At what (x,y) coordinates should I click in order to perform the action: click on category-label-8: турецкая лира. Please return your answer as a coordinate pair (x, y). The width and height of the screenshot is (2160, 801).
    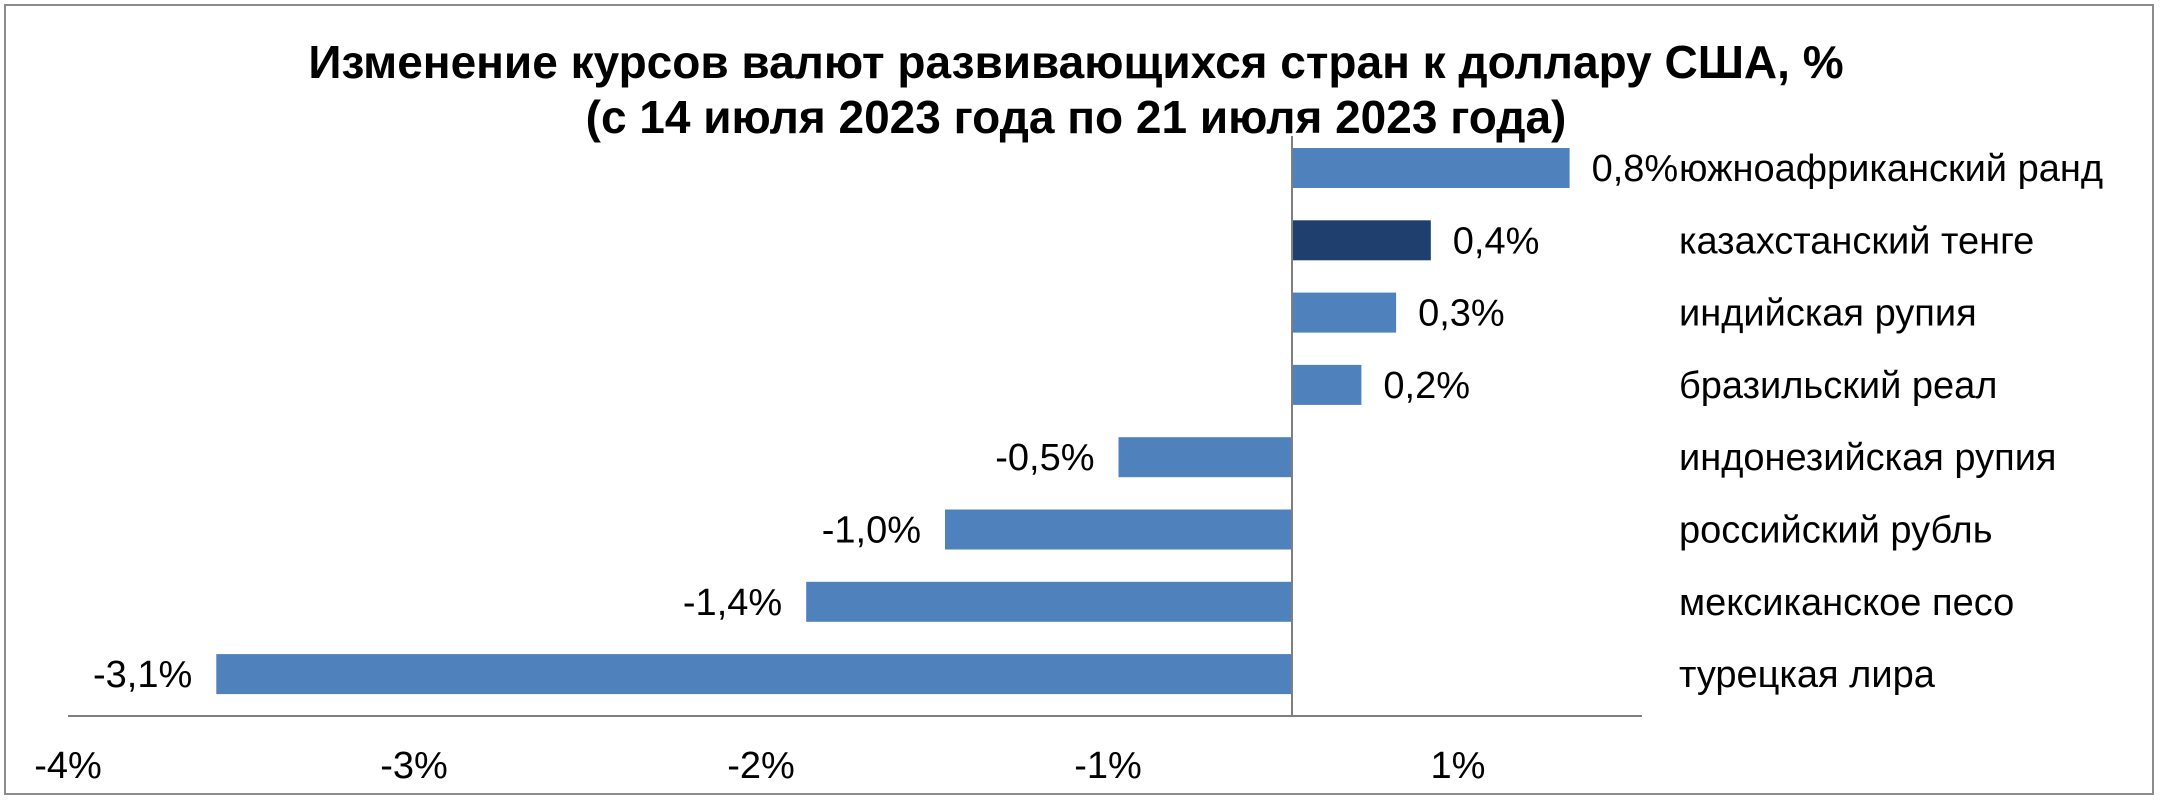
    Looking at the image, I should click on (1807, 675).